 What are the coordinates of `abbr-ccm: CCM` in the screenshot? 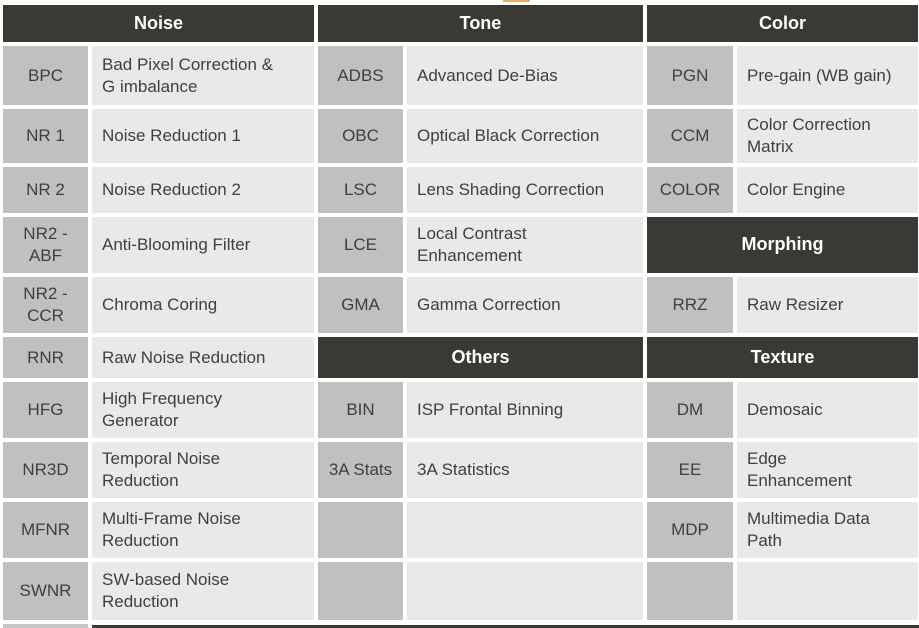 It's located at (690, 136).